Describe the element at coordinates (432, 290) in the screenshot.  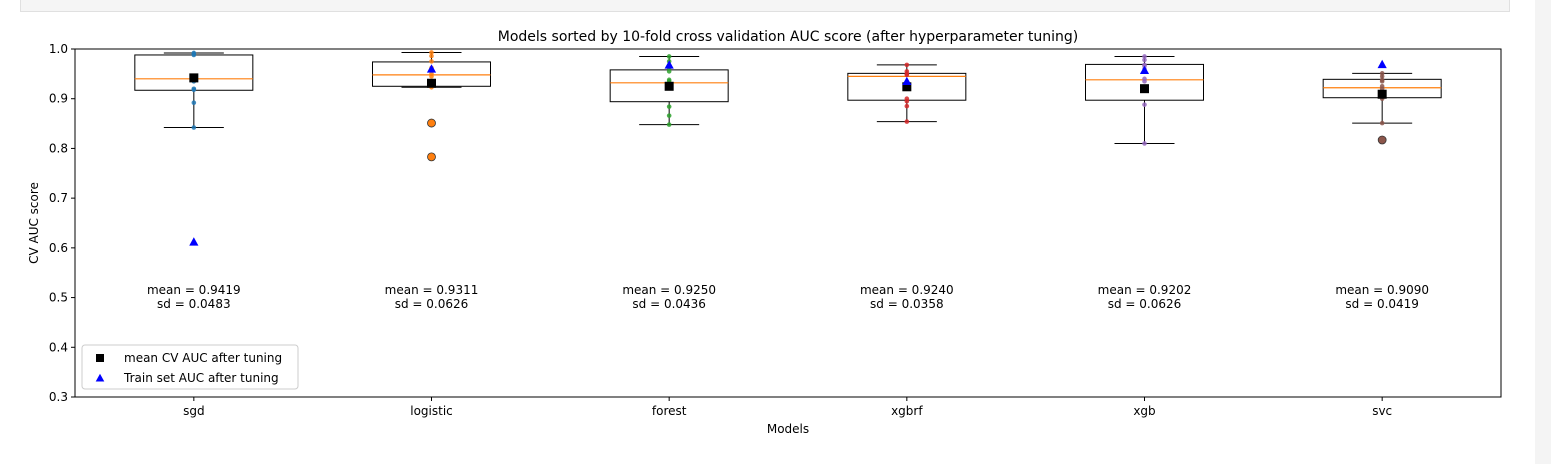
I see `mean-annotation: mean = 0.9311` at that location.